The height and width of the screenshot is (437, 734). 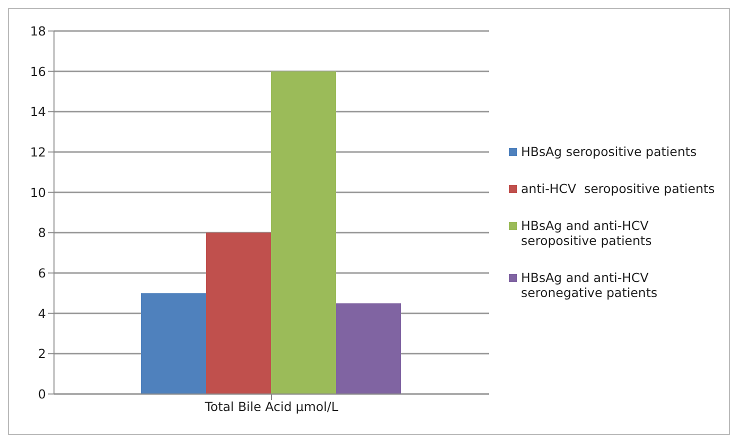 I want to click on y-tick-label: 16, so click(x=38, y=71).